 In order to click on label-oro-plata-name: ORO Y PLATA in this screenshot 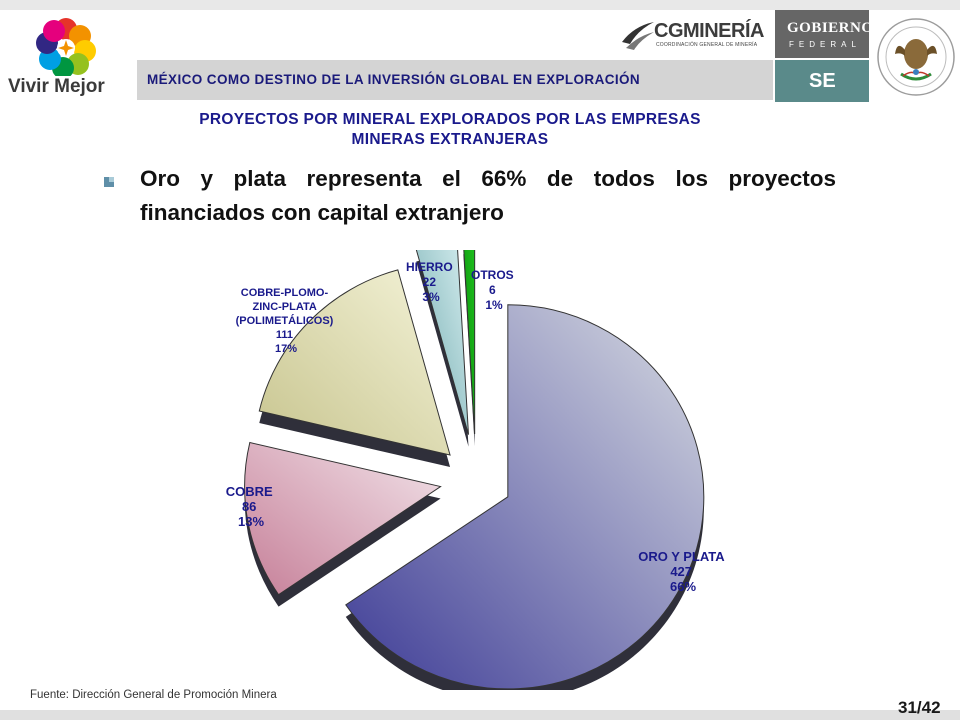, I will do `click(681, 556)`.